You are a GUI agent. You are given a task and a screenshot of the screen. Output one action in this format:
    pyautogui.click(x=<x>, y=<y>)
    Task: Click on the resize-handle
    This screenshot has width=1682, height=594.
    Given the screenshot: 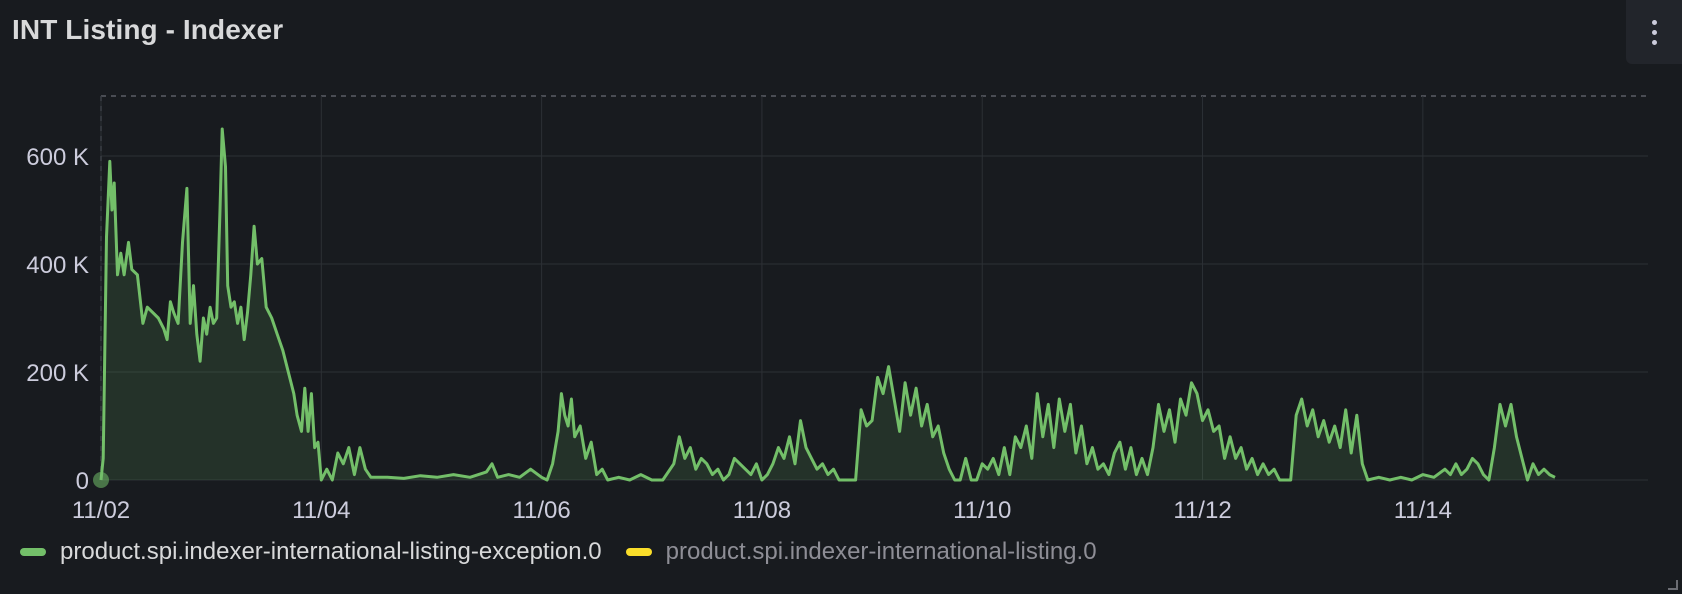 What is the action you would take?
    pyautogui.click(x=1673, y=585)
    